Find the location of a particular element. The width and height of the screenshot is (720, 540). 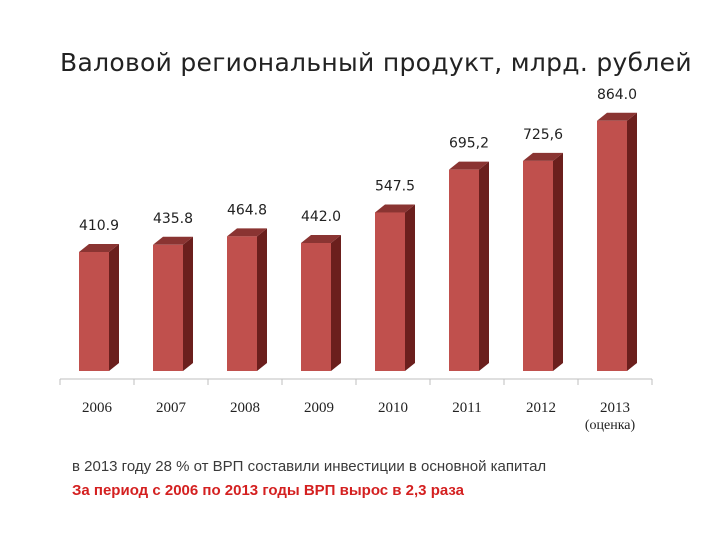

estimate-note: (оценка) is located at coordinates (610, 425).